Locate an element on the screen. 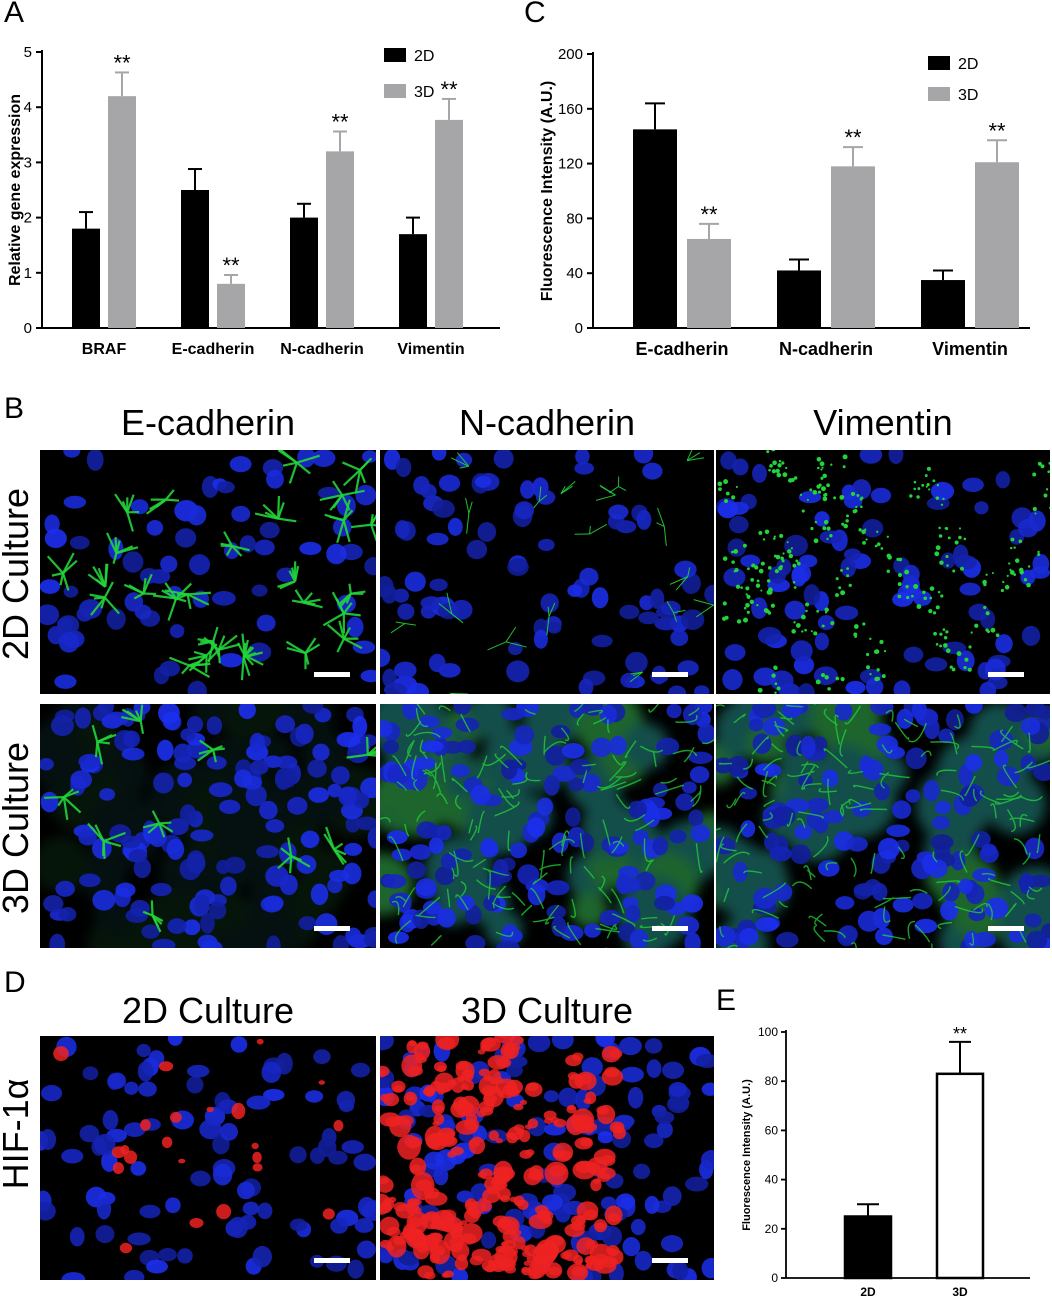 This screenshot has height=1309, width=1052. chart-a-bar-2d-braf is located at coordinates (86, 278).